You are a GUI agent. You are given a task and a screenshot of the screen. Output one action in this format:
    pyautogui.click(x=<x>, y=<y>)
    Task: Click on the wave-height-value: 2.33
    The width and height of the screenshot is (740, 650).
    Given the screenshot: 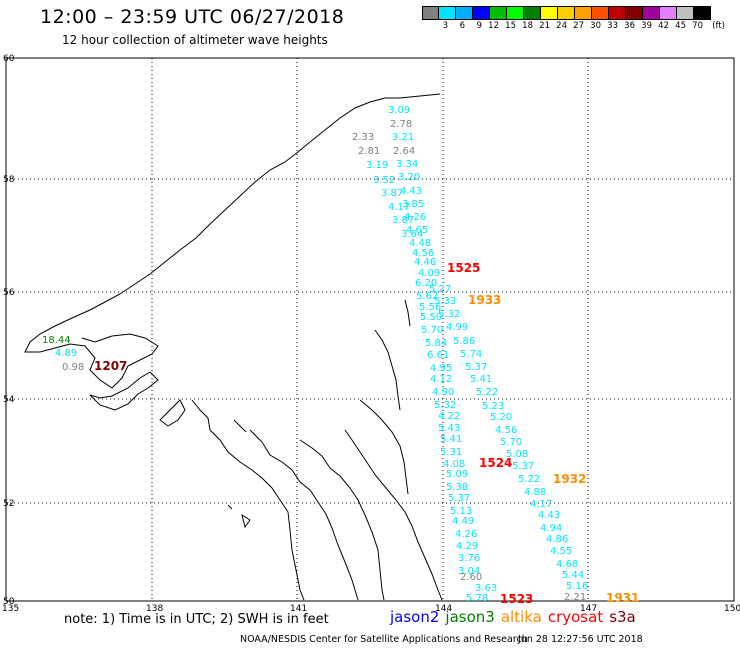 What is the action you would take?
    pyautogui.click(x=363, y=137)
    